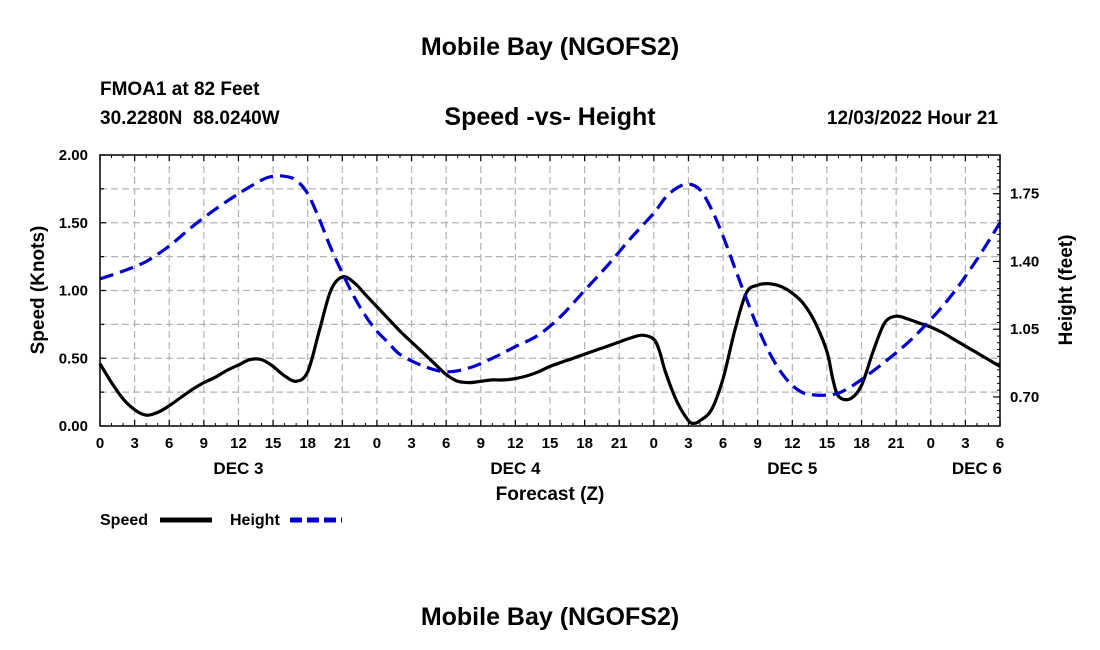 This screenshot has height=650, width=1100. I want to click on day-label: DEC 4, so click(515, 468).